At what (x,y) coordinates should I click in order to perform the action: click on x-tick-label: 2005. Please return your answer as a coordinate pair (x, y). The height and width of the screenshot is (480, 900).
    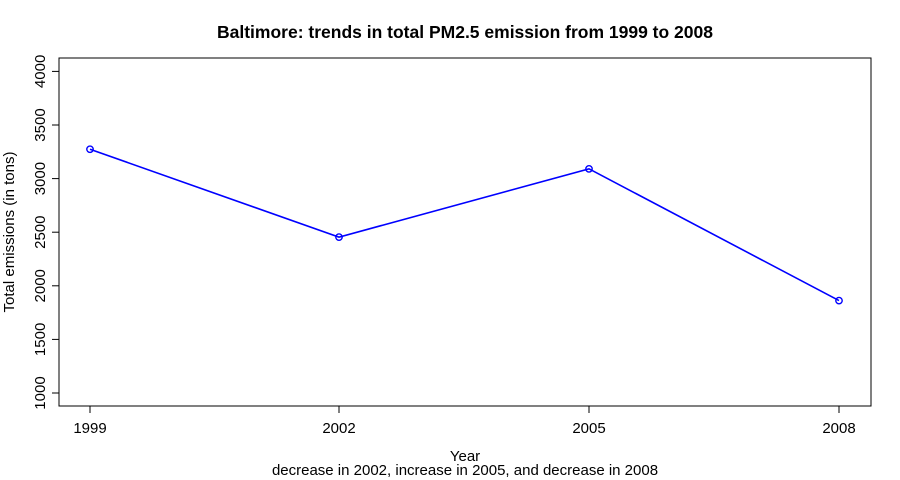
    Looking at the image, I should click on (588, 428).